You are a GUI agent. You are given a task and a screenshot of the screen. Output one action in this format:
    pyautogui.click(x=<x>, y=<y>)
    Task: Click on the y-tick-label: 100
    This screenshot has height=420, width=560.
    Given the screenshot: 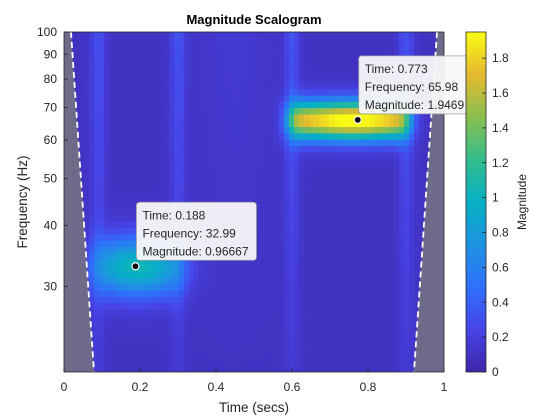 What is the action you would take?
    pyautogui.click(x=47, y=32)
    